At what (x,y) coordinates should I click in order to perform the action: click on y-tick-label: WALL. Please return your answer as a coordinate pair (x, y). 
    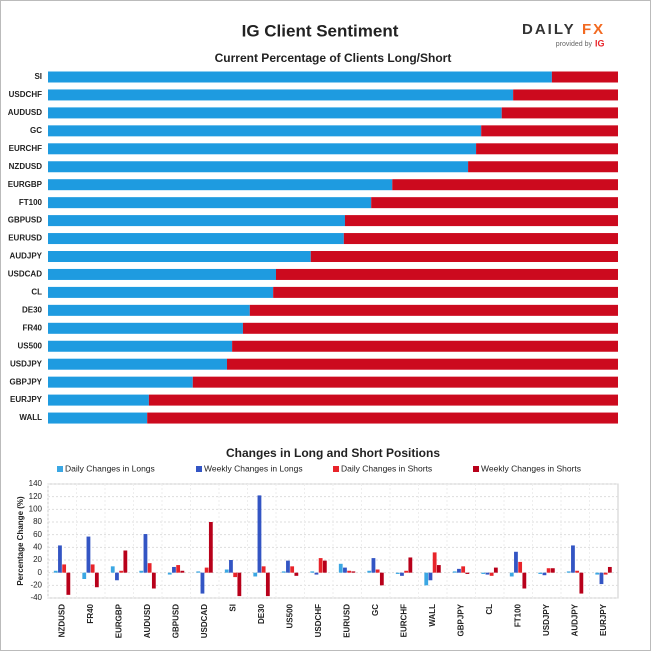
    Looking at the image, I should click on (30, 417).